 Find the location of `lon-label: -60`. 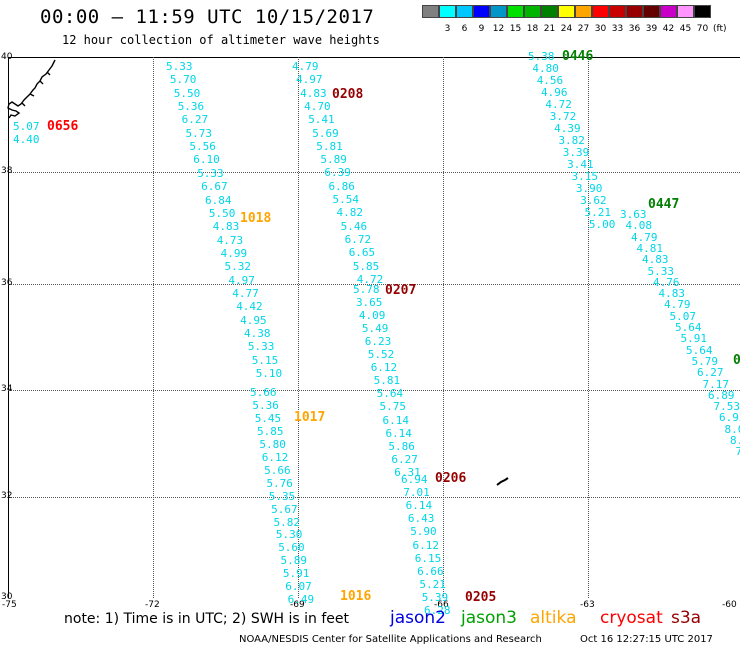

lon-label: -60 is located at coordinates (729, 605).